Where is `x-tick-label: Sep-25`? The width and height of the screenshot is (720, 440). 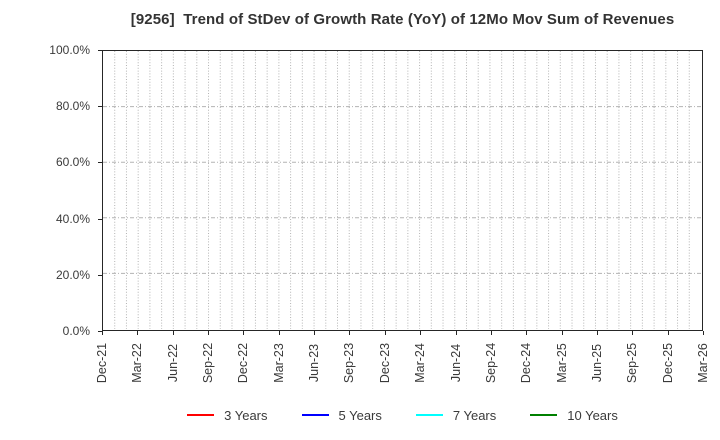 x-tick-label: Sep-25 is located at coordinates (632, 363).